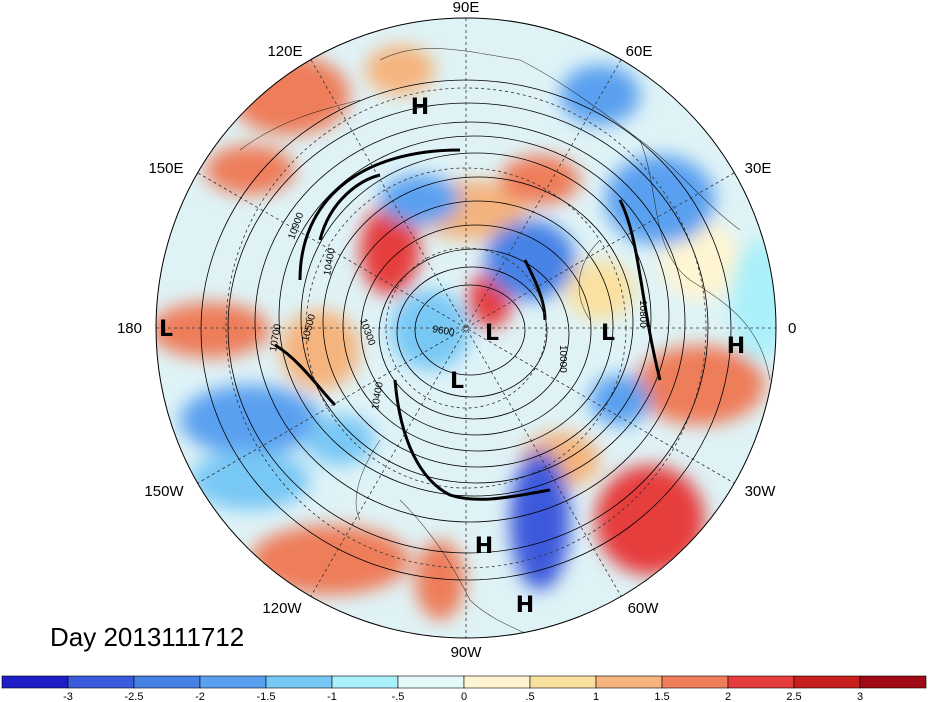 The image size is (928, 702). Describe the element at coordinates (266, 696) in the screenshot. I see `colorbar-tick-label: -1.5` at that location.